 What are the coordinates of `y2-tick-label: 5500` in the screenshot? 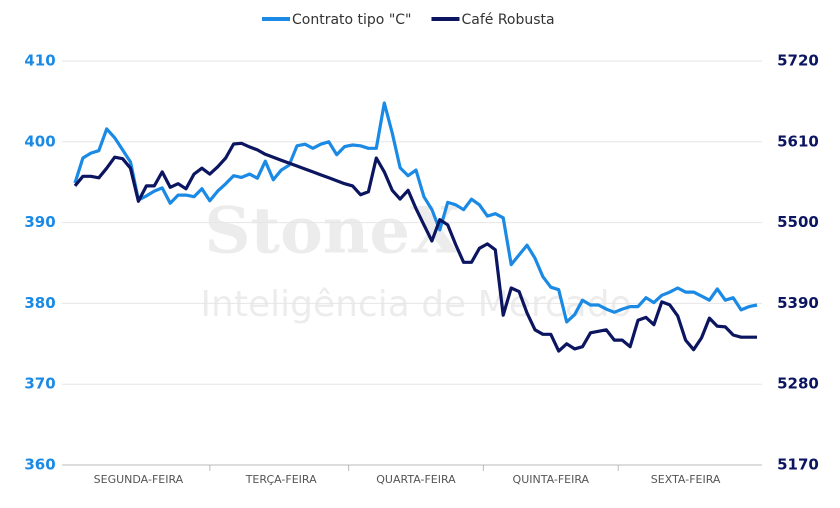 It's located at (798, 222).